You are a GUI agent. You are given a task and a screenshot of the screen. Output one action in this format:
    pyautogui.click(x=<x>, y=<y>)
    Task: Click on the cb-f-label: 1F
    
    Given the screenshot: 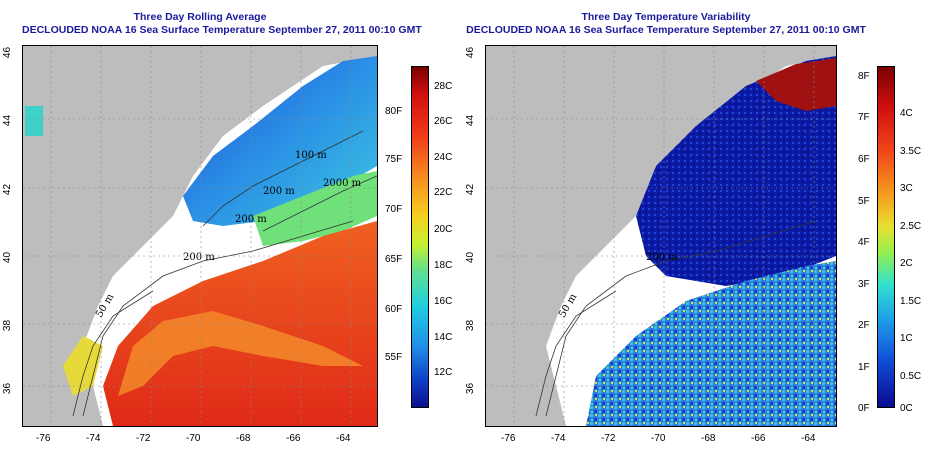 What is the action you would take?
    pyautogui.click(x=864, y=367)
    